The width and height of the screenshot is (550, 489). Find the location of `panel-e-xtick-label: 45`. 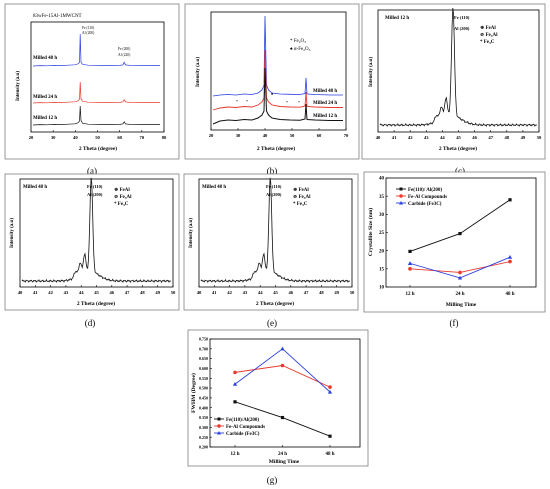

panel-e-xtick-label: 45 is located at coordinates (275, 292).